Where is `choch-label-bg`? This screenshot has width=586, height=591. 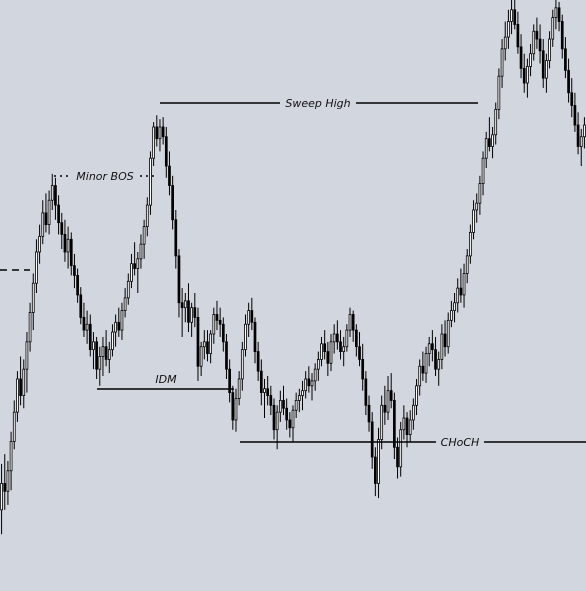
choch-label-bg is located at coordinates (460, 442).